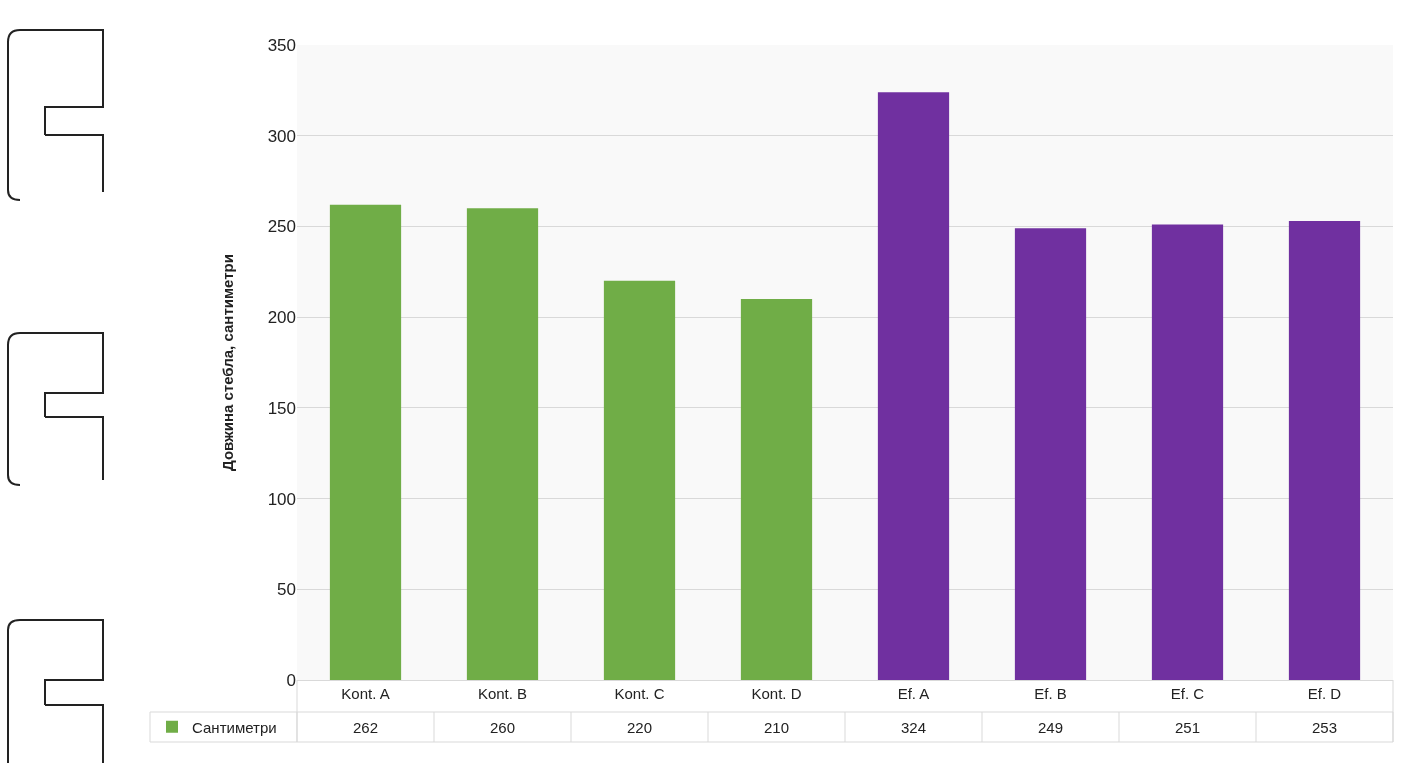  Describe the element at coordinates (281, 408) in the screenshot. I see `y-tick-label: 150` at that location.